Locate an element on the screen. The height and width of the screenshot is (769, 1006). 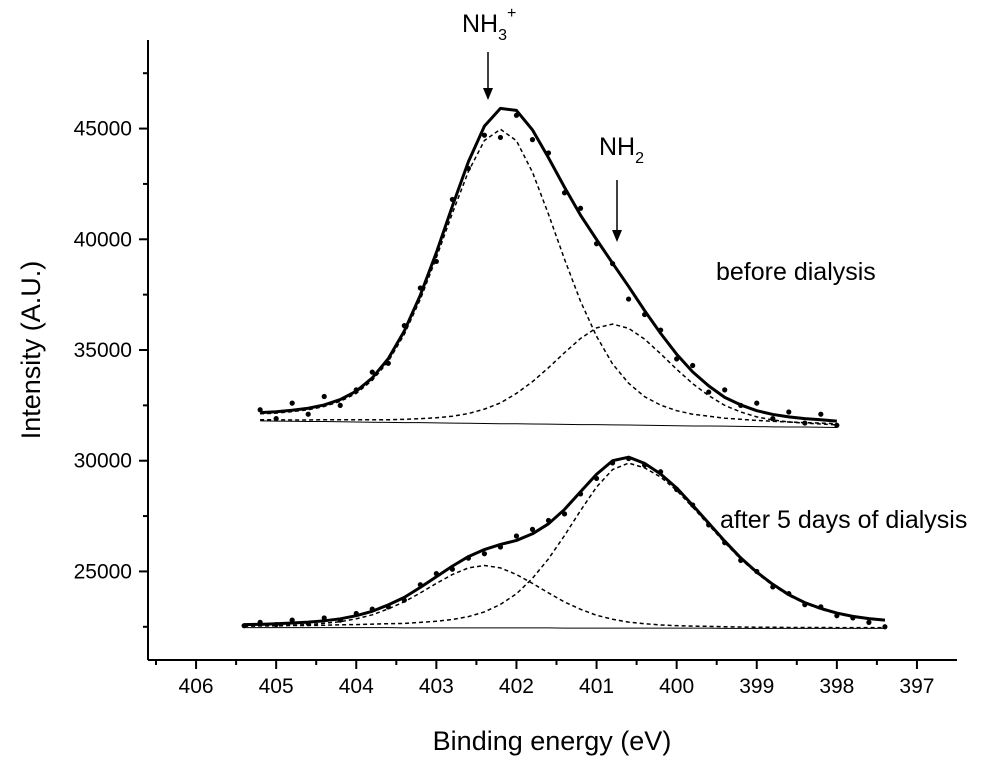
annotation-sub: 3 is located at coordinates (502, 35).